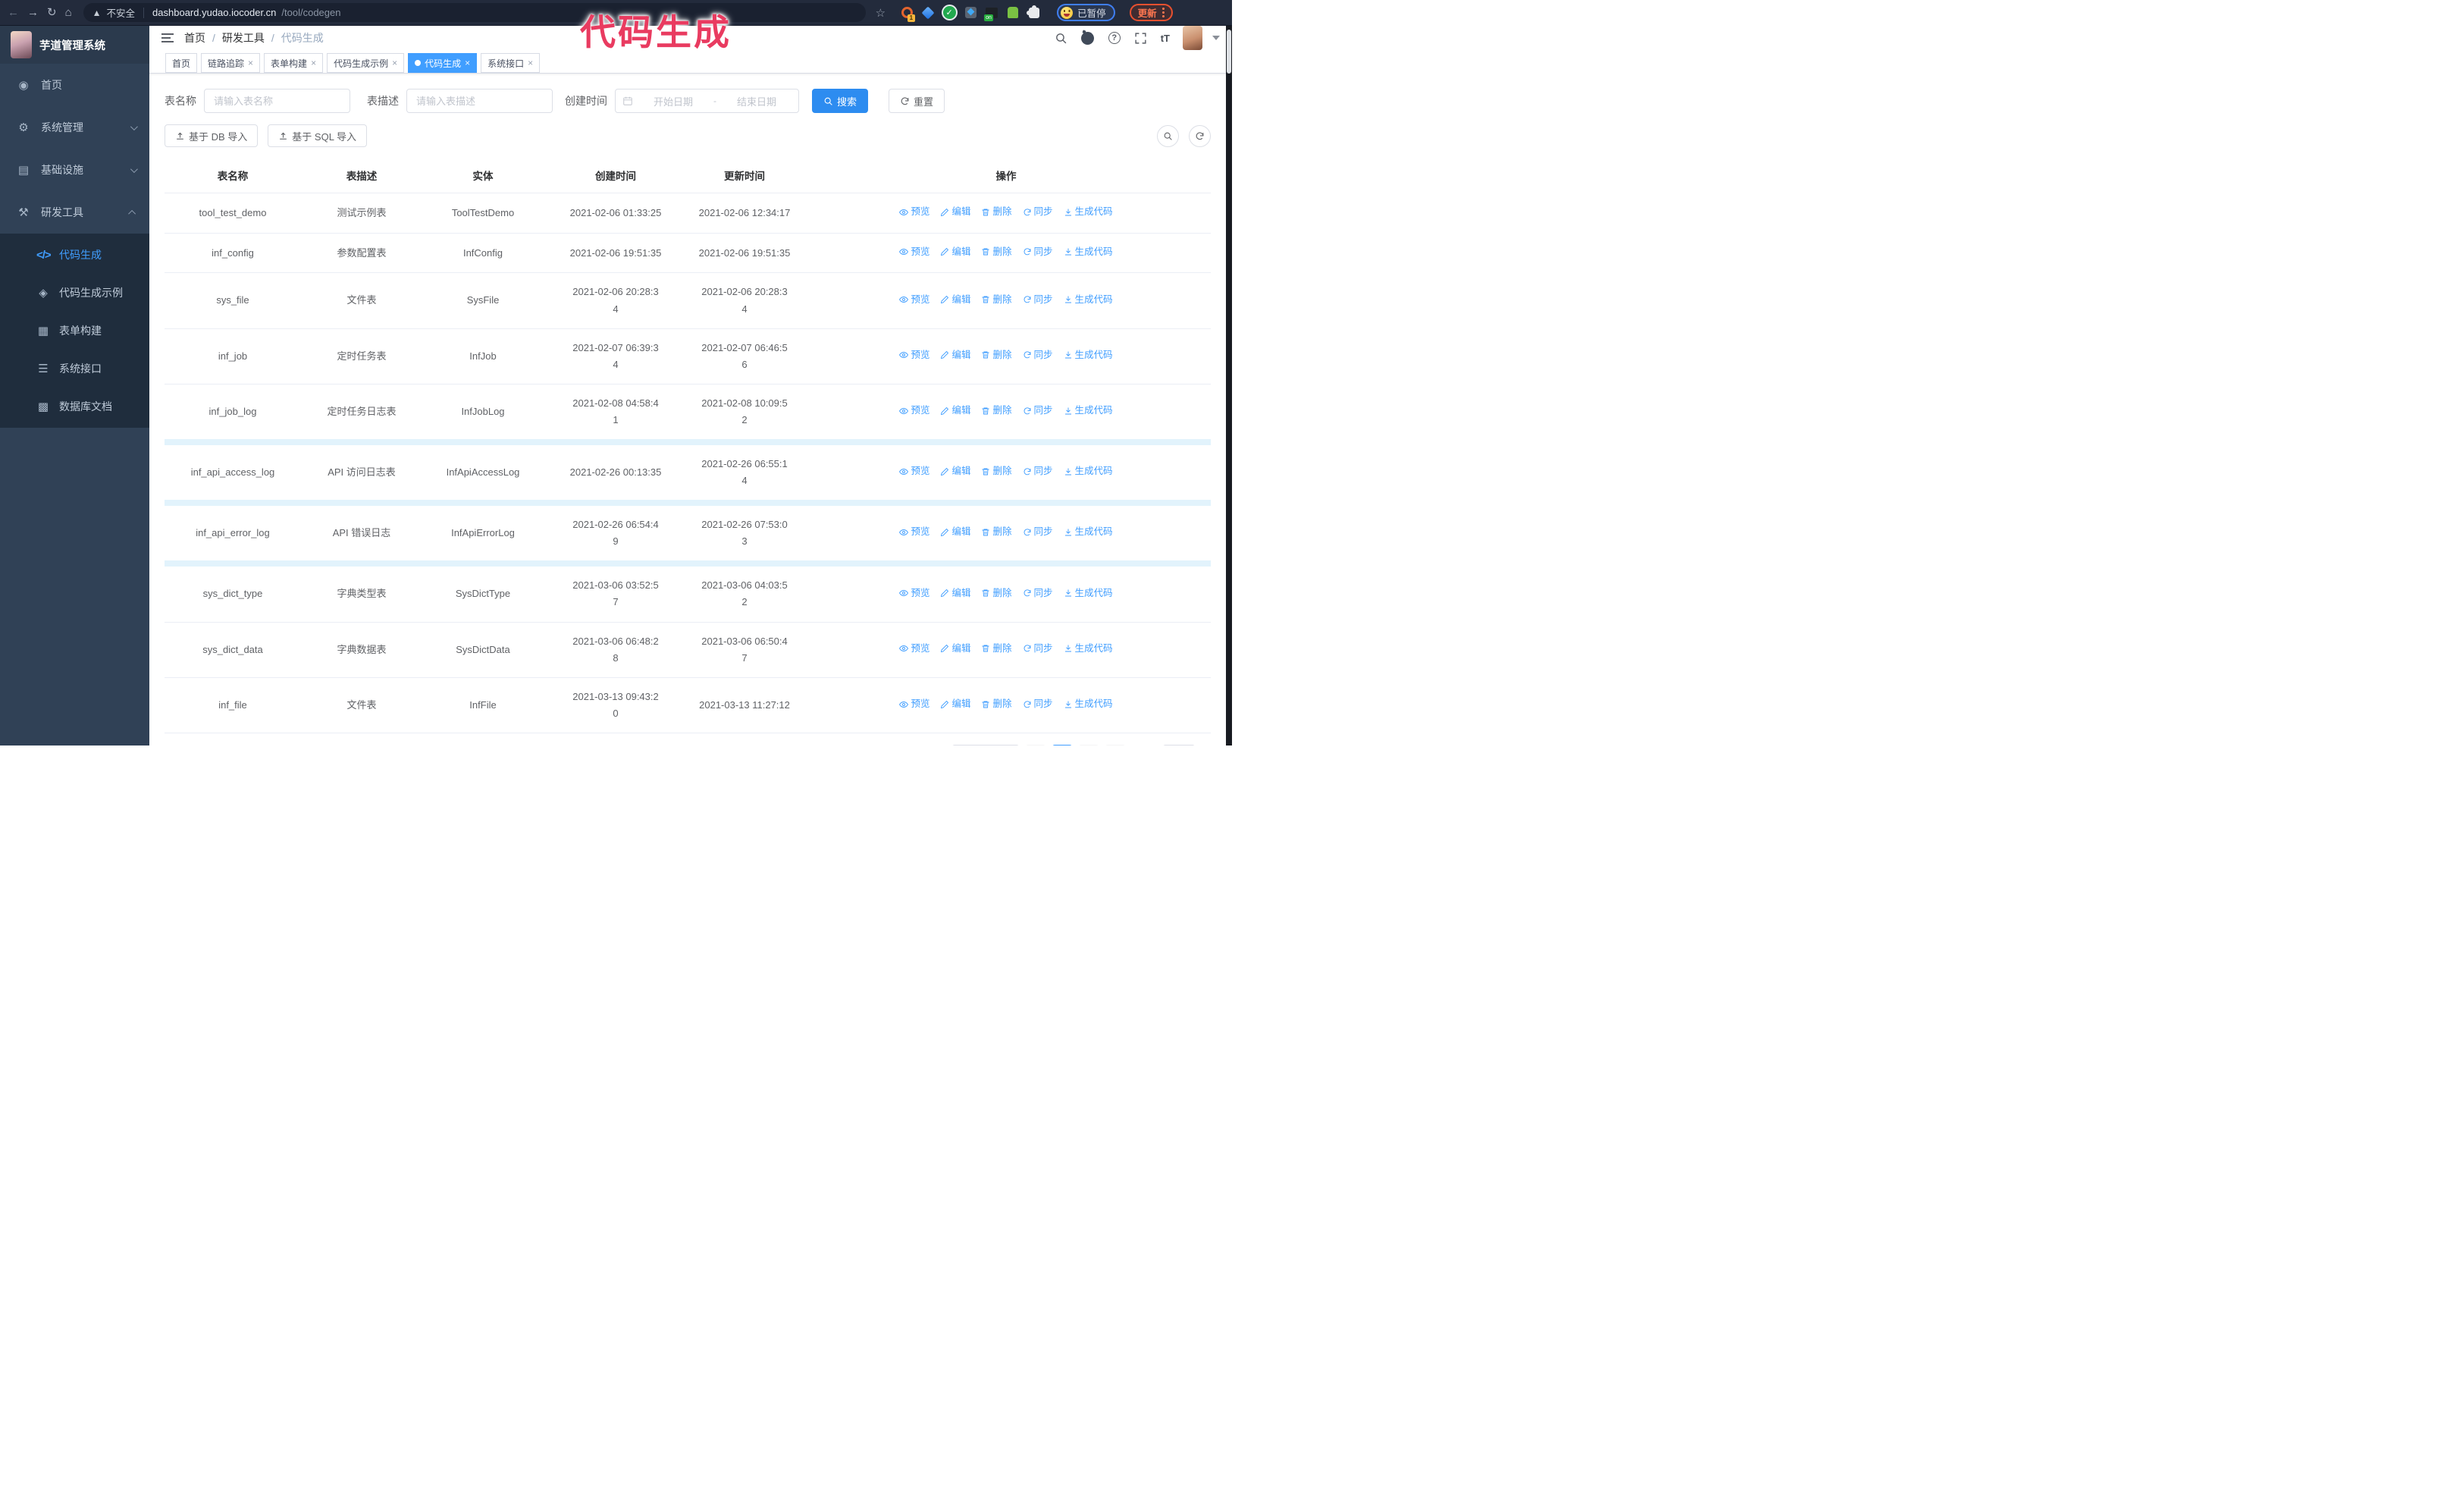  I want to click on security-label: 不安全, so click(121, 13).